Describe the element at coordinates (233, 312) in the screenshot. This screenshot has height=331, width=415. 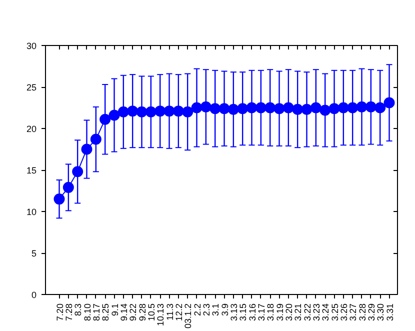
I see `x-tick-label: 3.13` at that location.